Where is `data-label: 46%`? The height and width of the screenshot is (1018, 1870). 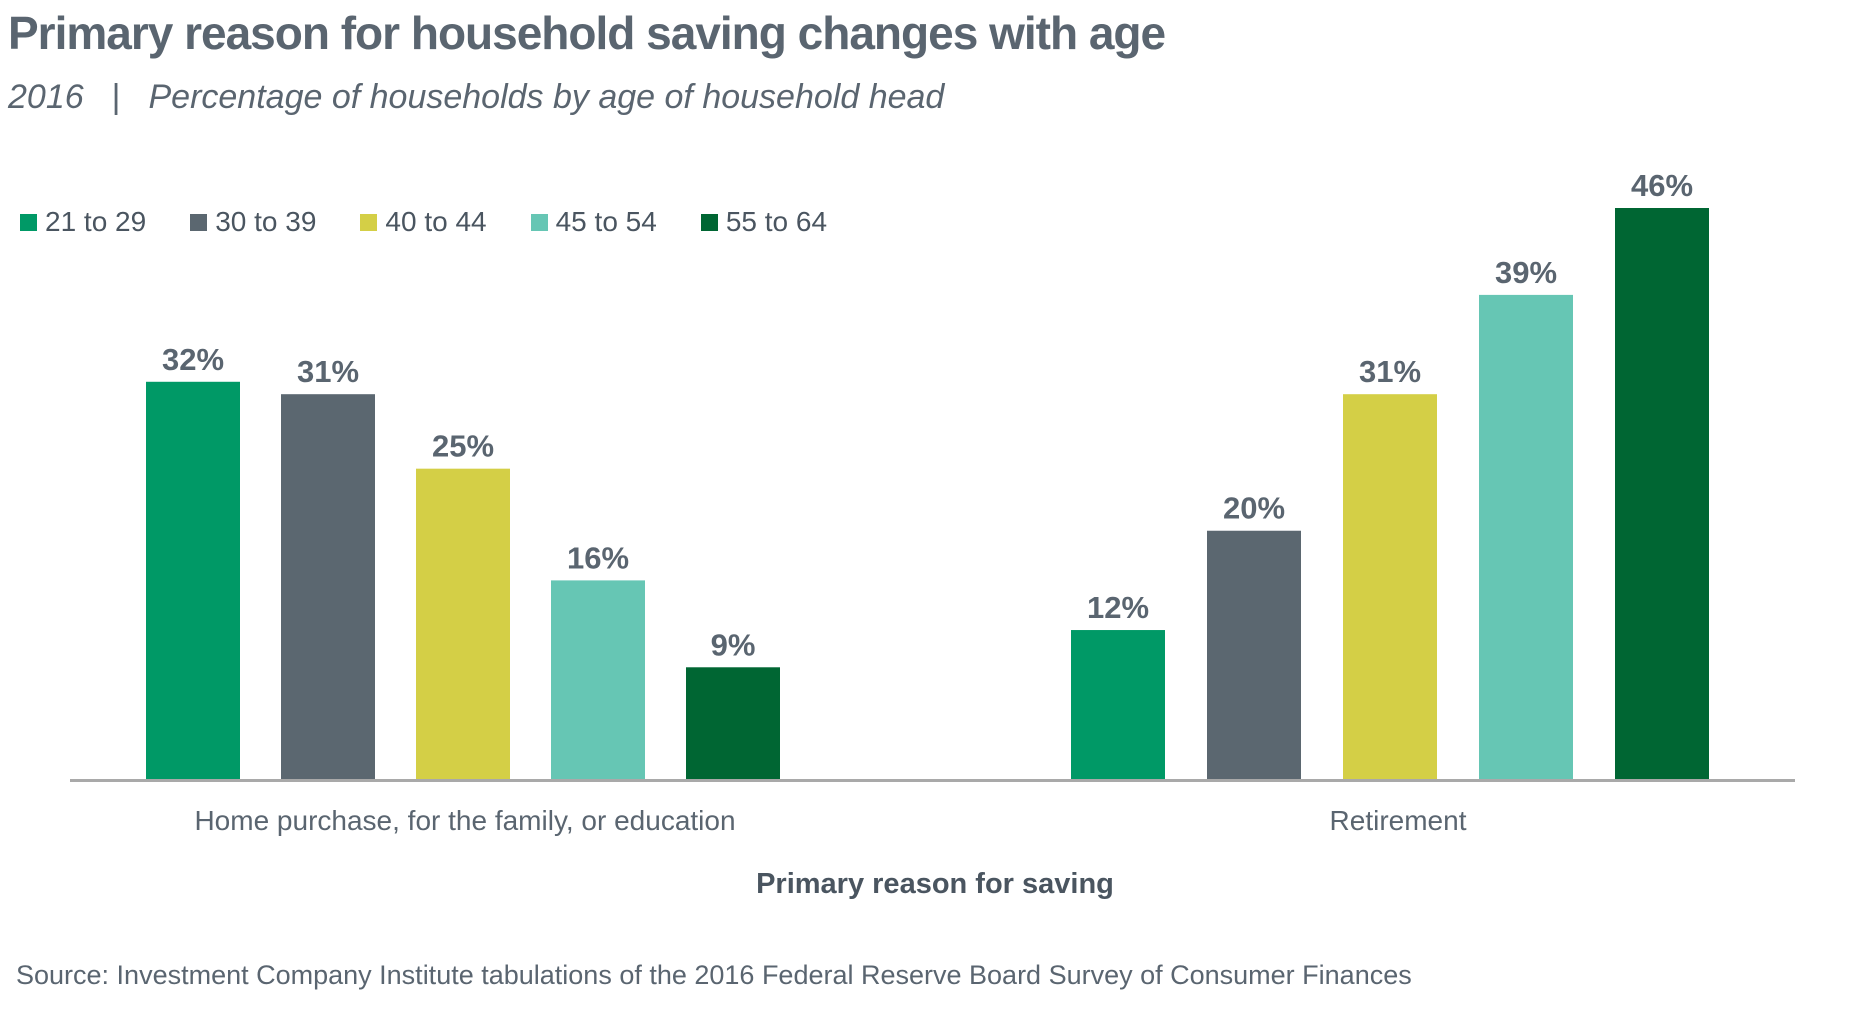 data-label: 46% is located at coordinates (1662, 185).